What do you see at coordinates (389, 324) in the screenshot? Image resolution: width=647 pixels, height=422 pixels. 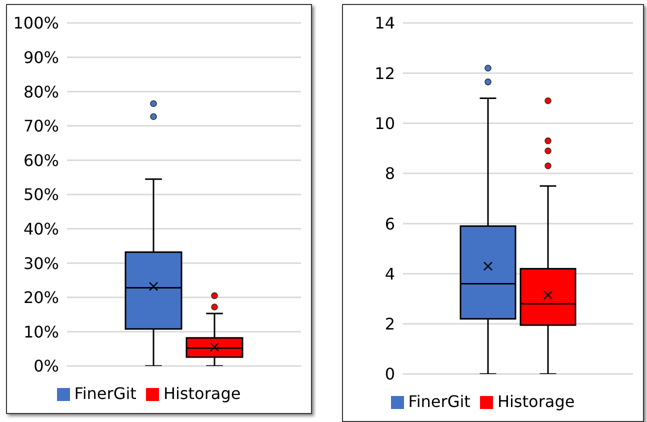 I see `y-tick-label: 2` at bounding box center [389, 324].